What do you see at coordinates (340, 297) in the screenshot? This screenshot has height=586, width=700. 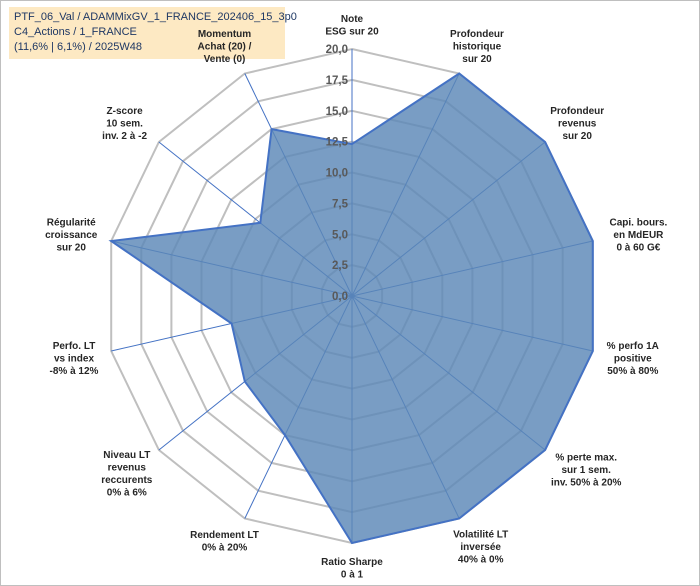 I see `tick-label: 0,0` at bounding box center [340, 297].